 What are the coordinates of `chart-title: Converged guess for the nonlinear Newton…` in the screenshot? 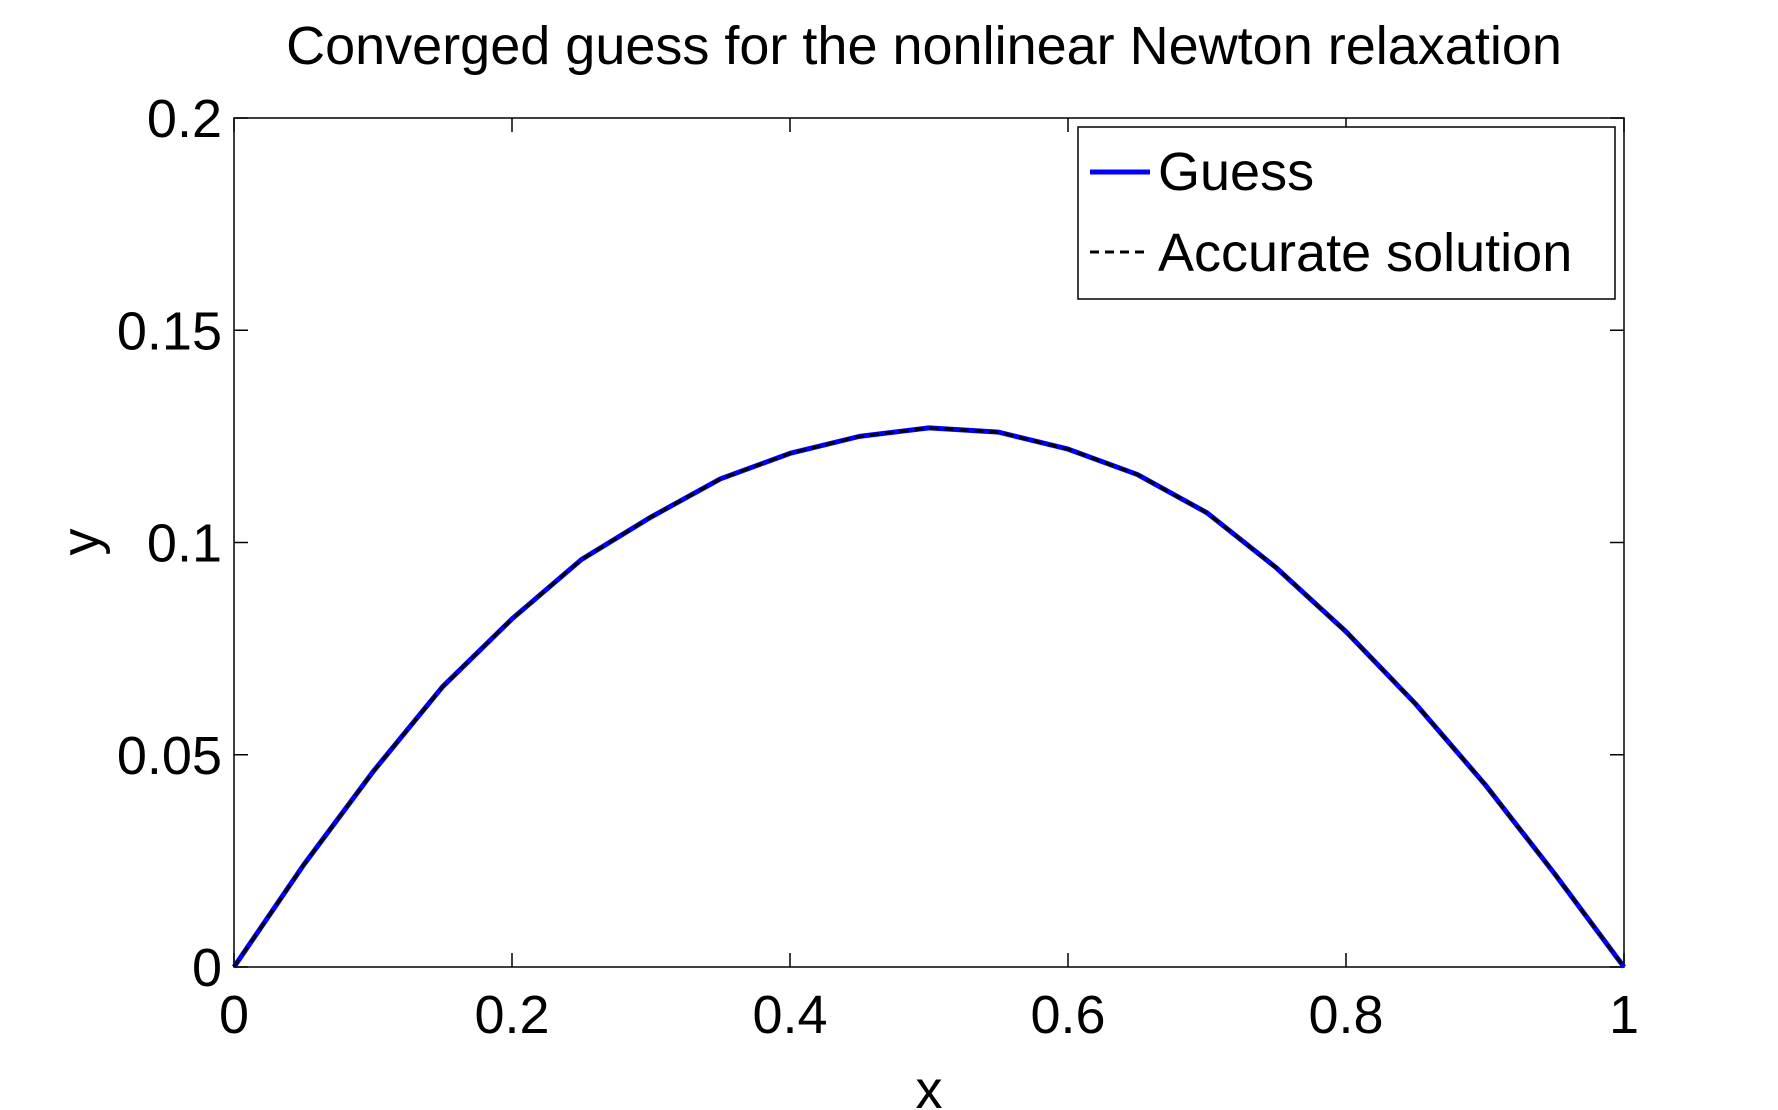 It's located at (924, 46).